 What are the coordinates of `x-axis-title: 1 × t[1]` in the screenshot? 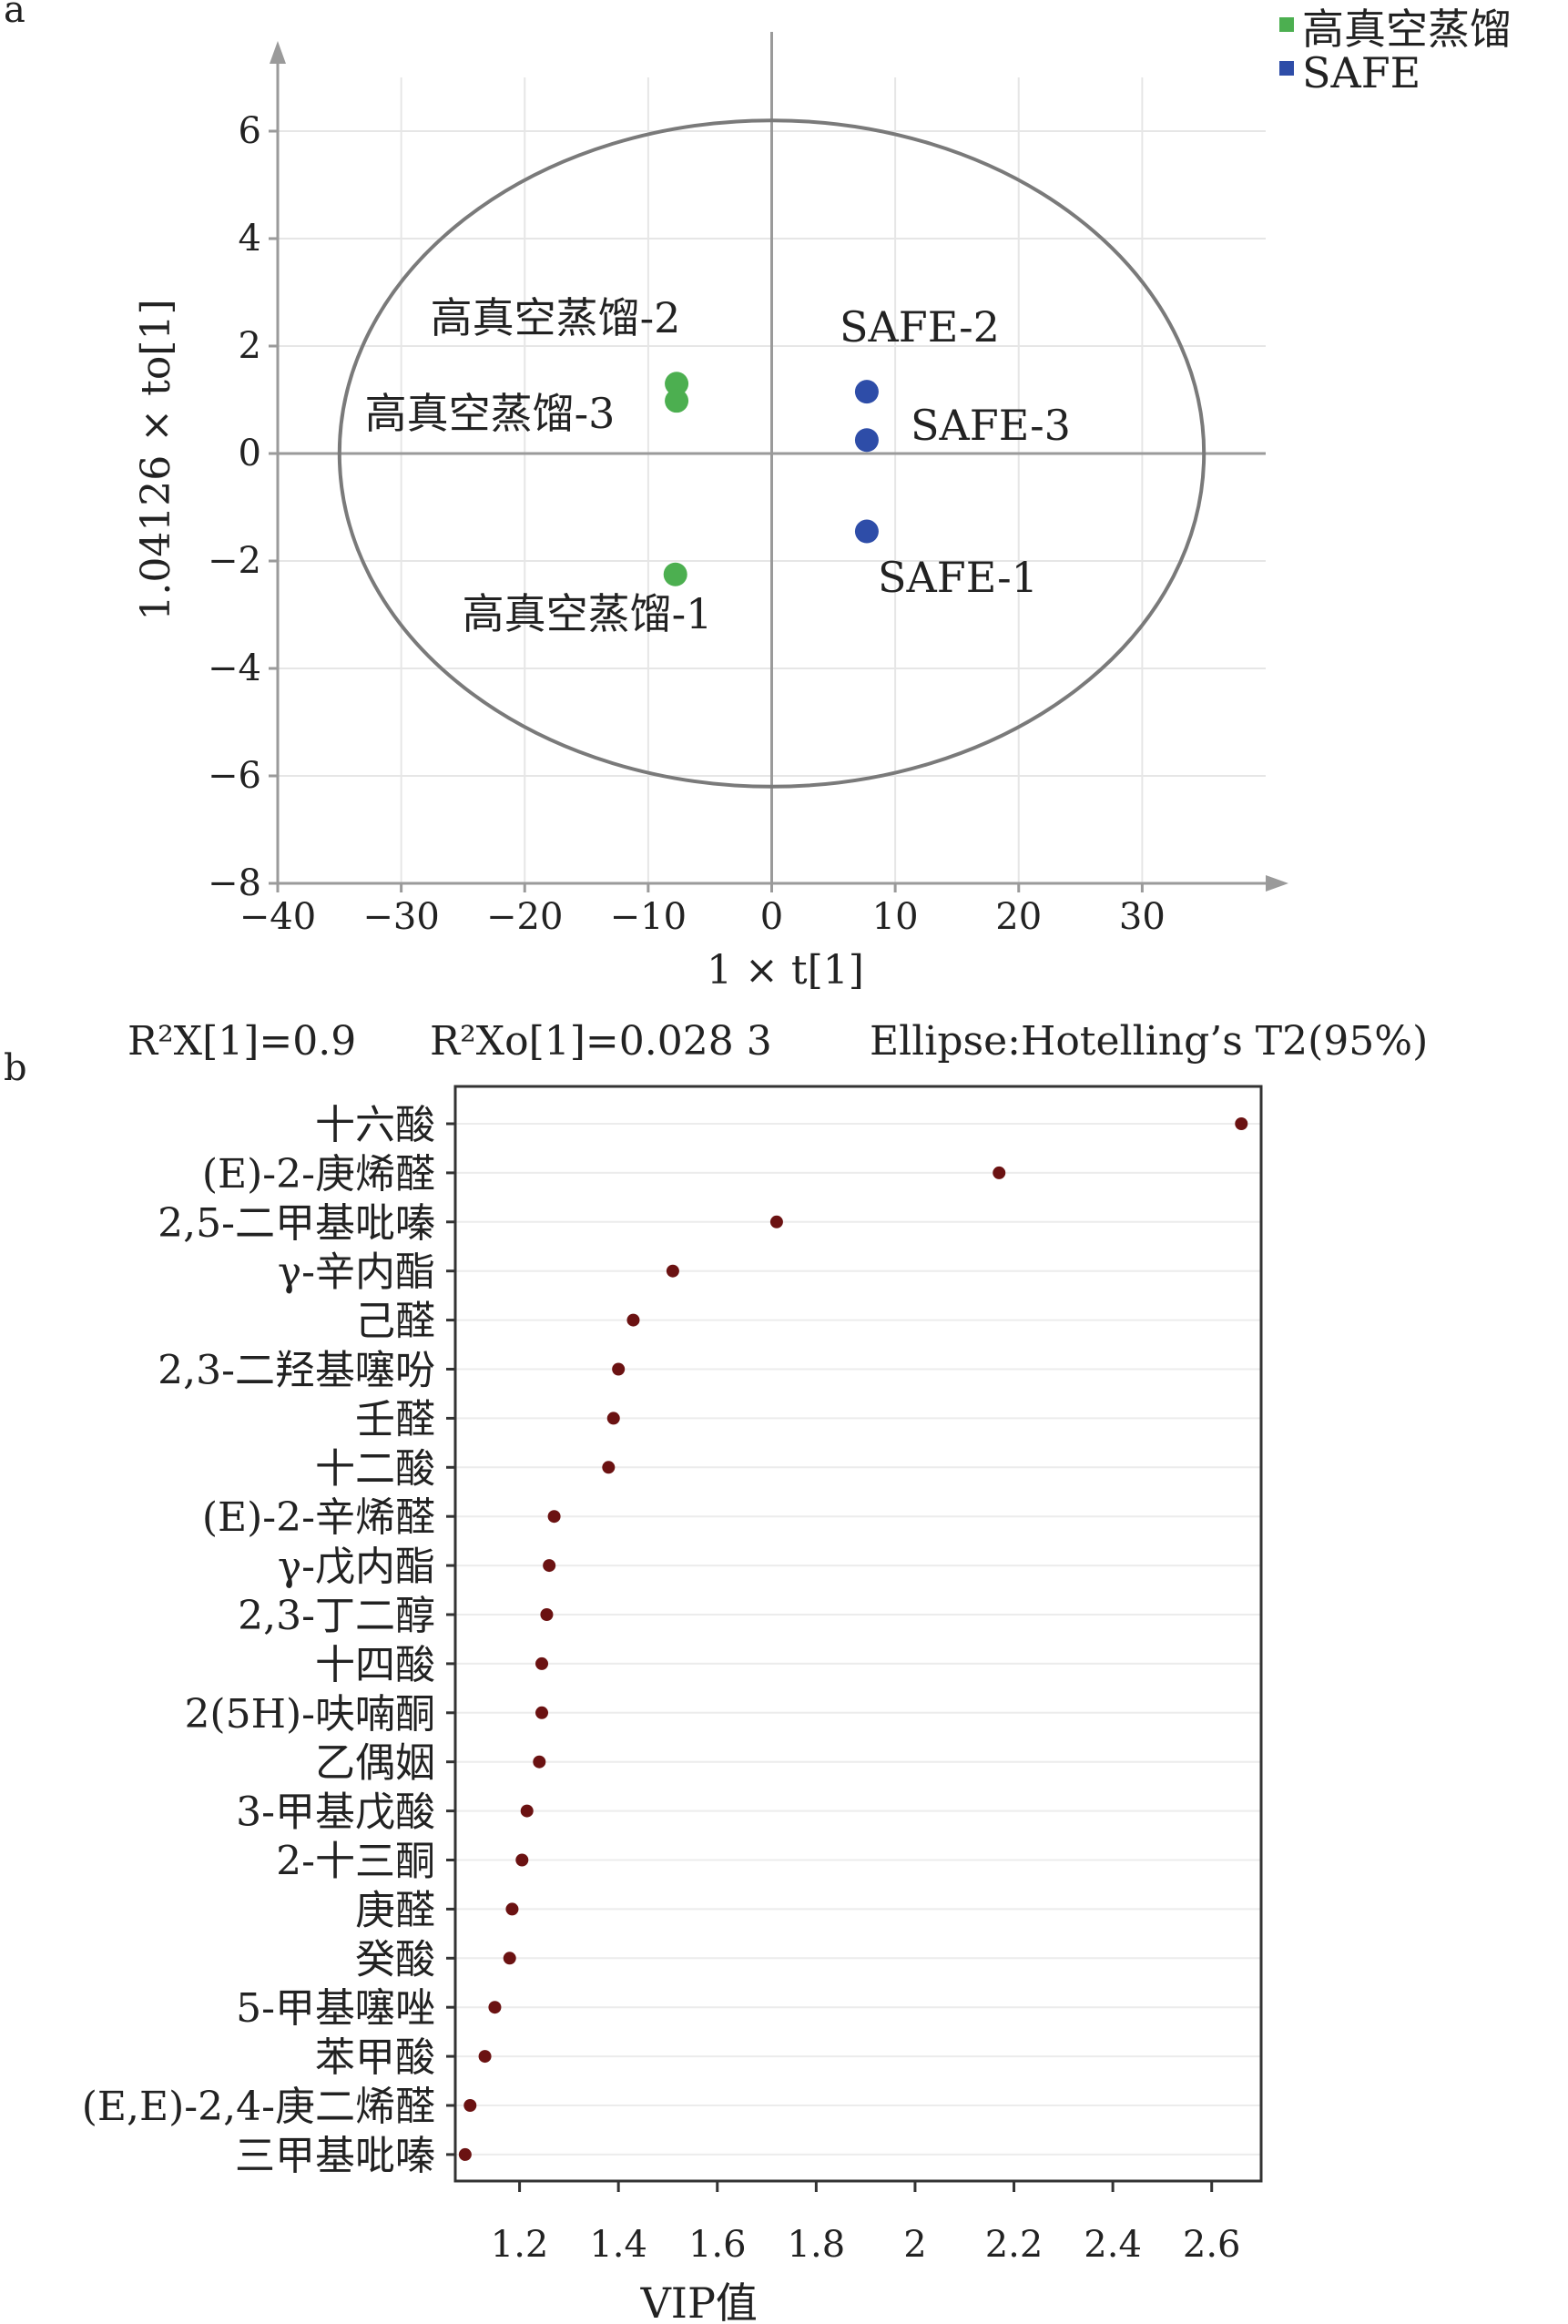 It's located at (786, 970).